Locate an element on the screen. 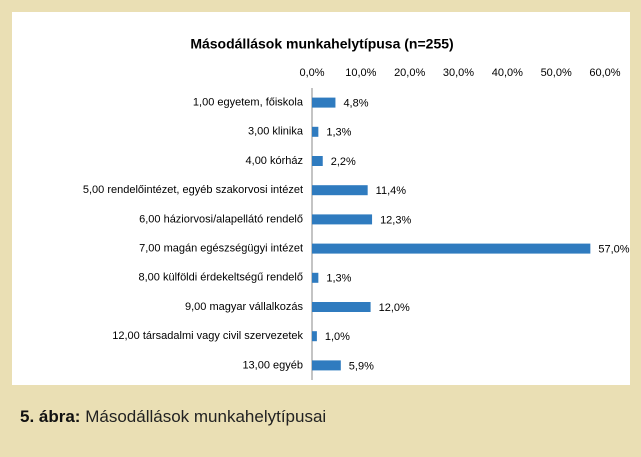  x-tick-label: 20,0% is located at coordinates (409, 73).